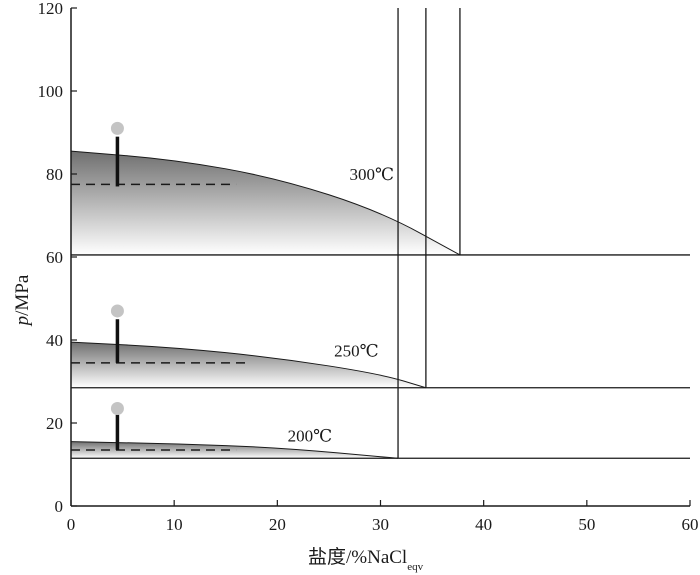 The height and width of the screenshot is (575, 700). I want to click on temperature-label: 300℃, so click(372, 174).